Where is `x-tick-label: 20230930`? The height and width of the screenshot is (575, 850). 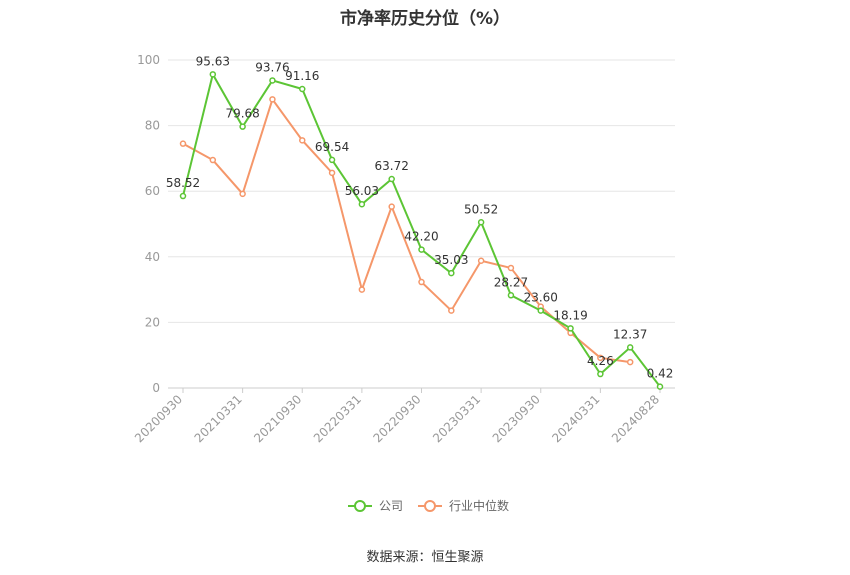
x-tick-label: 20230930 is located at coordinates (516, 418).